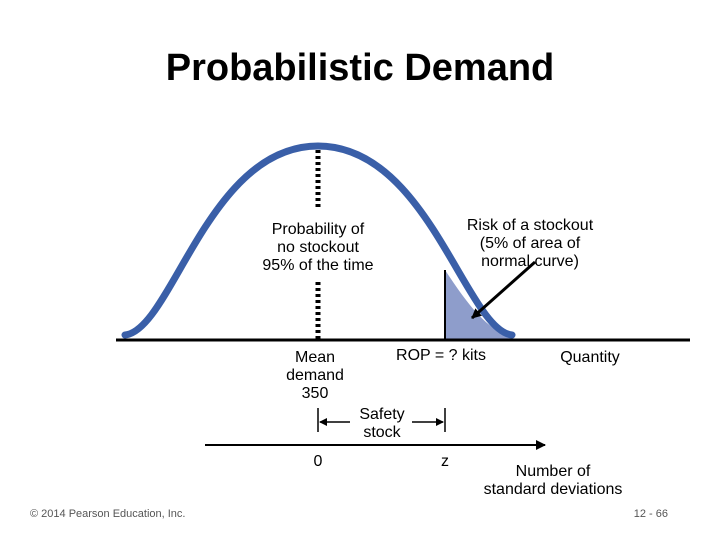 This screenshot has width=720, height=540. I want to click on safety-stock-label: Safety stock, so click(381, 423).